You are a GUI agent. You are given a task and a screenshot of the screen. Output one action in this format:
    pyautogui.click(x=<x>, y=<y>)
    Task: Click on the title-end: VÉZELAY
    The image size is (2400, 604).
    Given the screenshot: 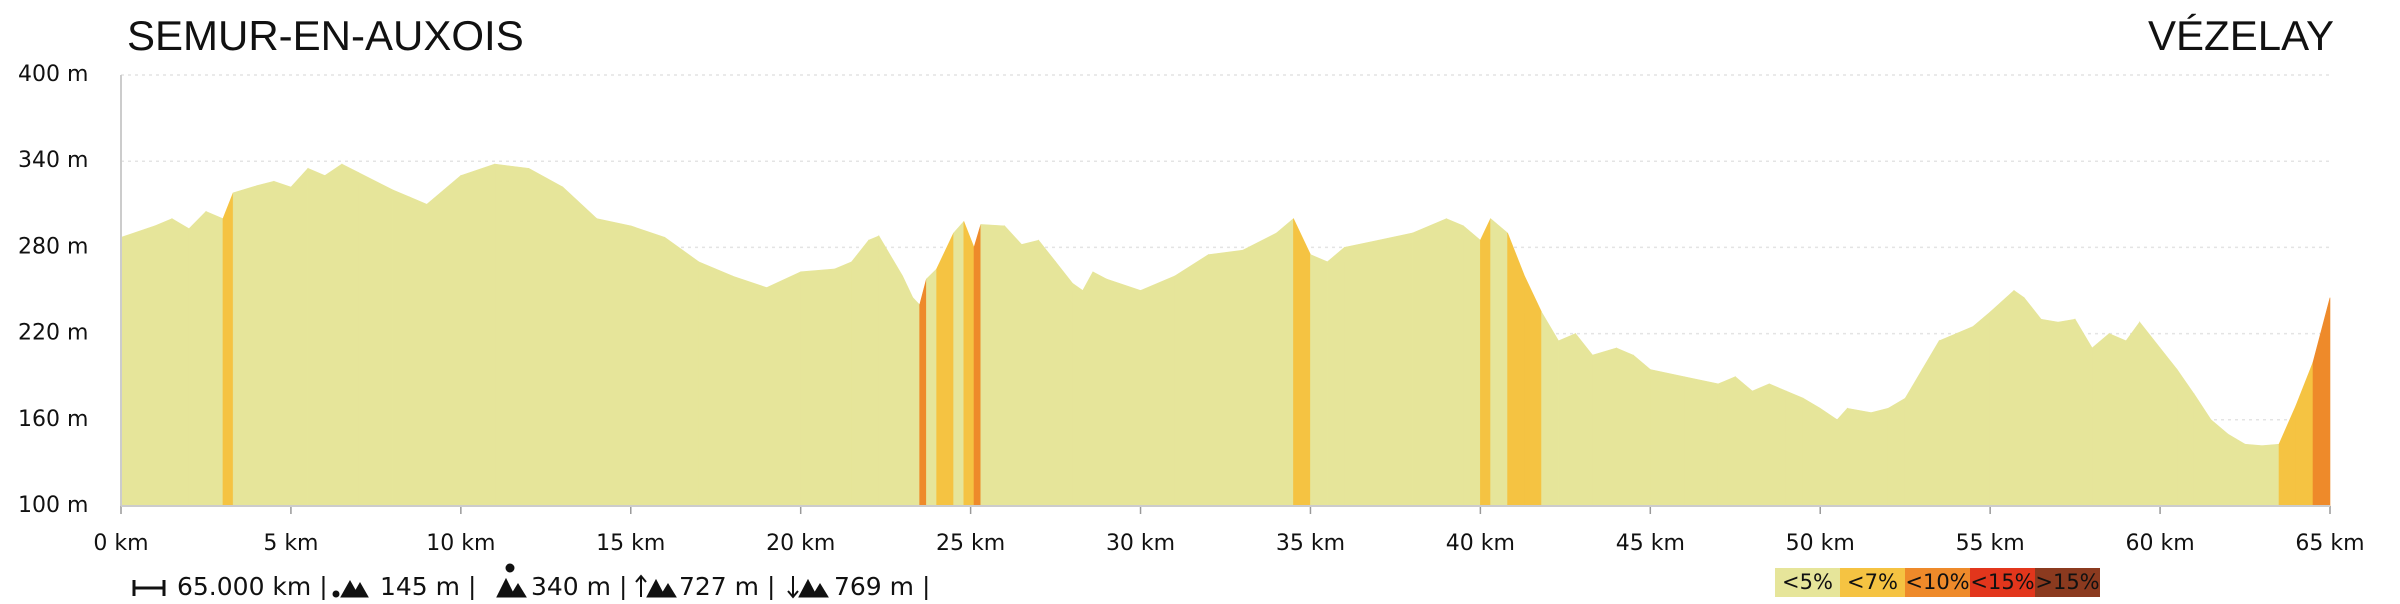 What is the action you would take?
    pyautogui.click(x=2241, y=35)
    